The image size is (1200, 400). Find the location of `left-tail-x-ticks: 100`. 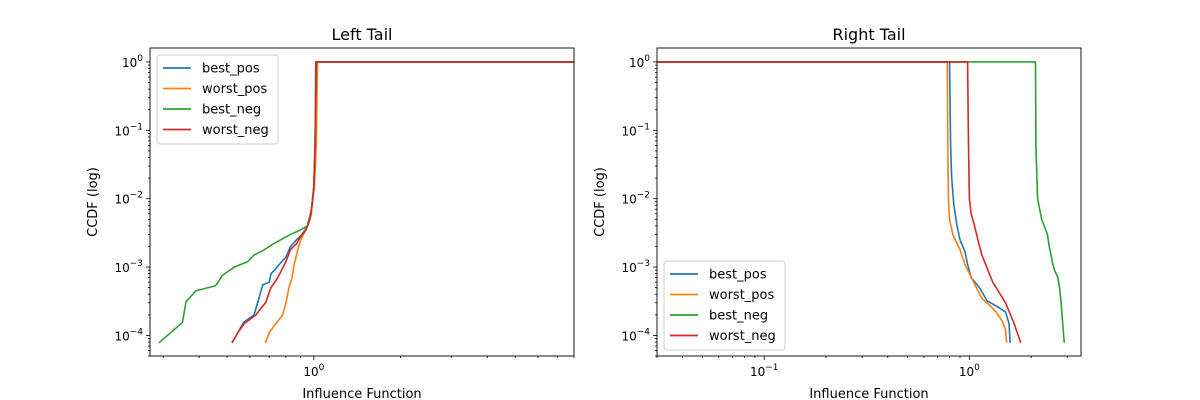

left-tail-x-ticks: 100 is located at coordinates (368, 367).